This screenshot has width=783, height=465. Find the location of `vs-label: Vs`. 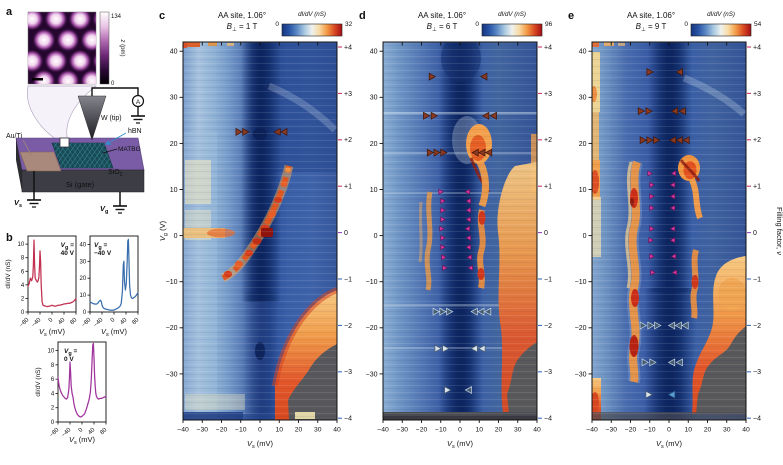

vs-label: Vs is located at coordinates (18, 203).